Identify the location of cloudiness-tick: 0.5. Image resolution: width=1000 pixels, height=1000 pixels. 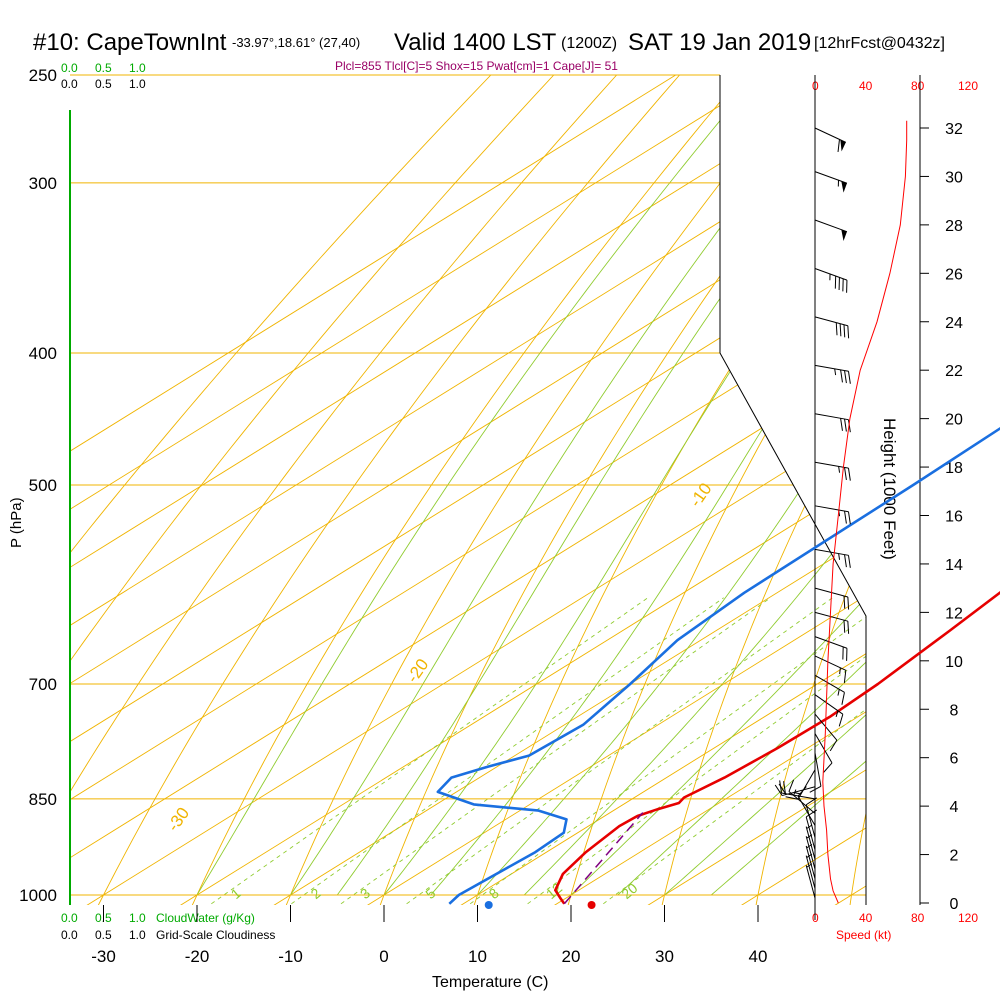
(103, 84).